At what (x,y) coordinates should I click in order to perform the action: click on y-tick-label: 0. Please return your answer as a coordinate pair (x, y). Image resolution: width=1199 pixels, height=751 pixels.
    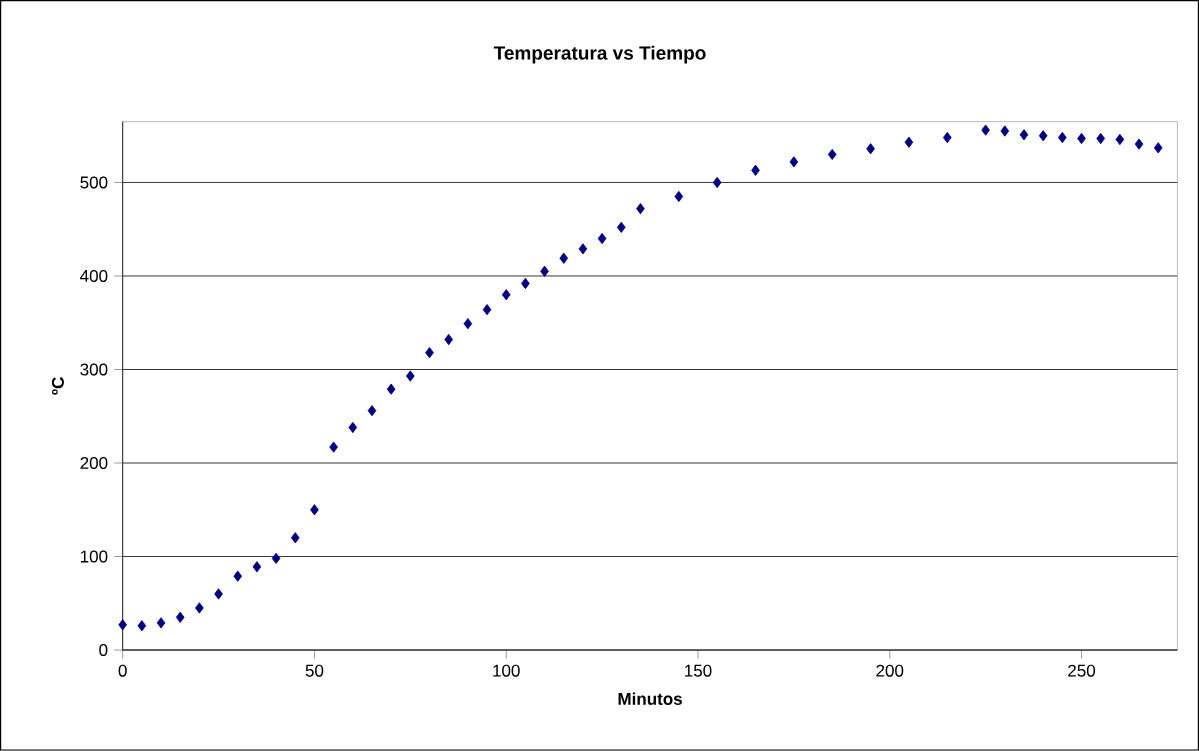
    Looking at the image, I should click on (103, 650).